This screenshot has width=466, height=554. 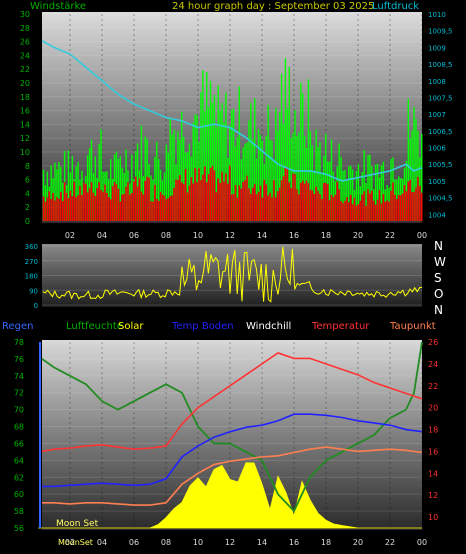 What do you see at coordinates (31, 262) in the screenshot?
I see `direction-tick-label: 270` at bounding box center [31, 262].